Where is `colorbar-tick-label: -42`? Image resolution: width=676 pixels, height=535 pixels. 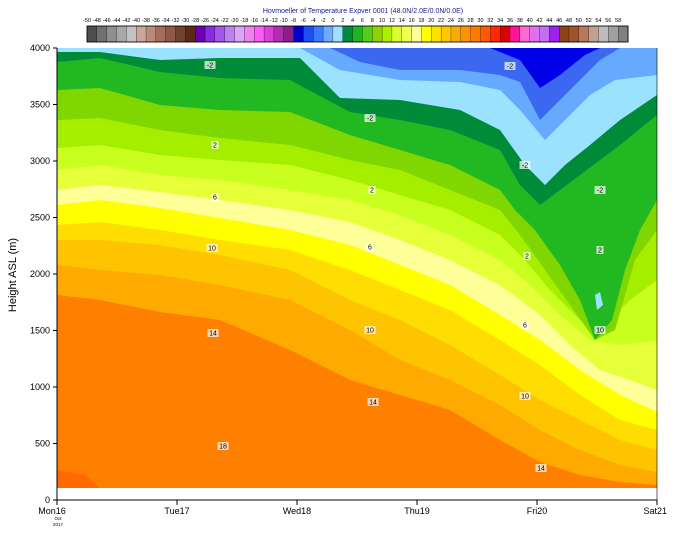
colorbar-tick-label: -42 is located at coordinates (126, 21).